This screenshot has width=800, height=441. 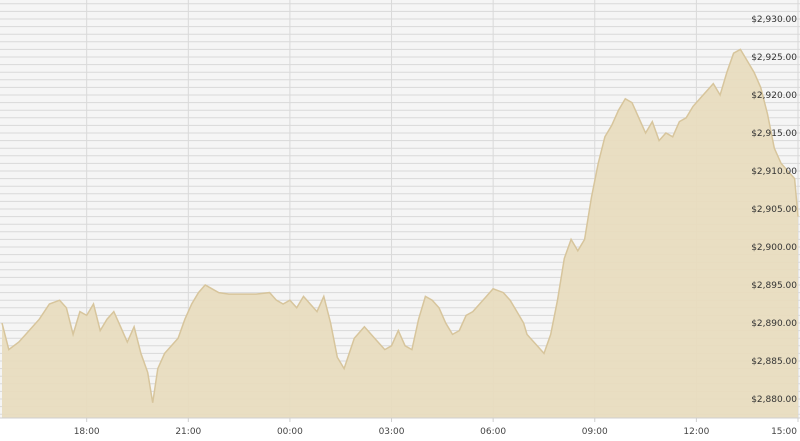 What do you see at coordinates (87, 432) in the screenshot?
I see `x-tick-label: 18:00` at bounding box center [87, 432].